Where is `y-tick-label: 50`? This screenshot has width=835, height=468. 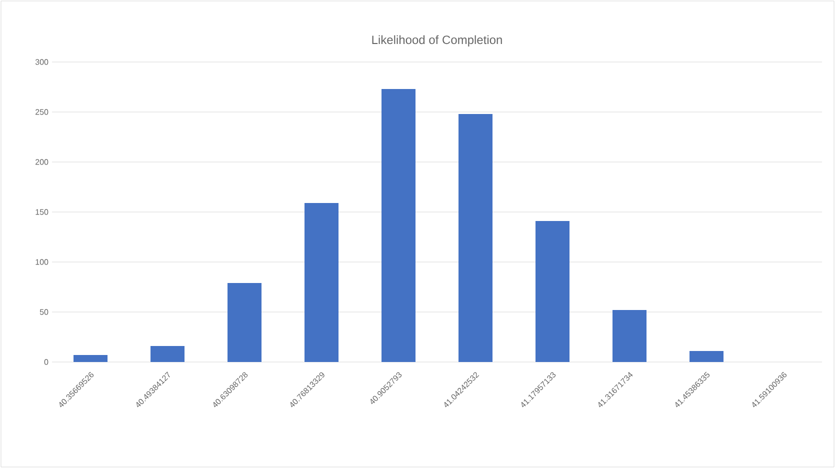
y-tick-label: 50 is located at coordinates (44, 312).